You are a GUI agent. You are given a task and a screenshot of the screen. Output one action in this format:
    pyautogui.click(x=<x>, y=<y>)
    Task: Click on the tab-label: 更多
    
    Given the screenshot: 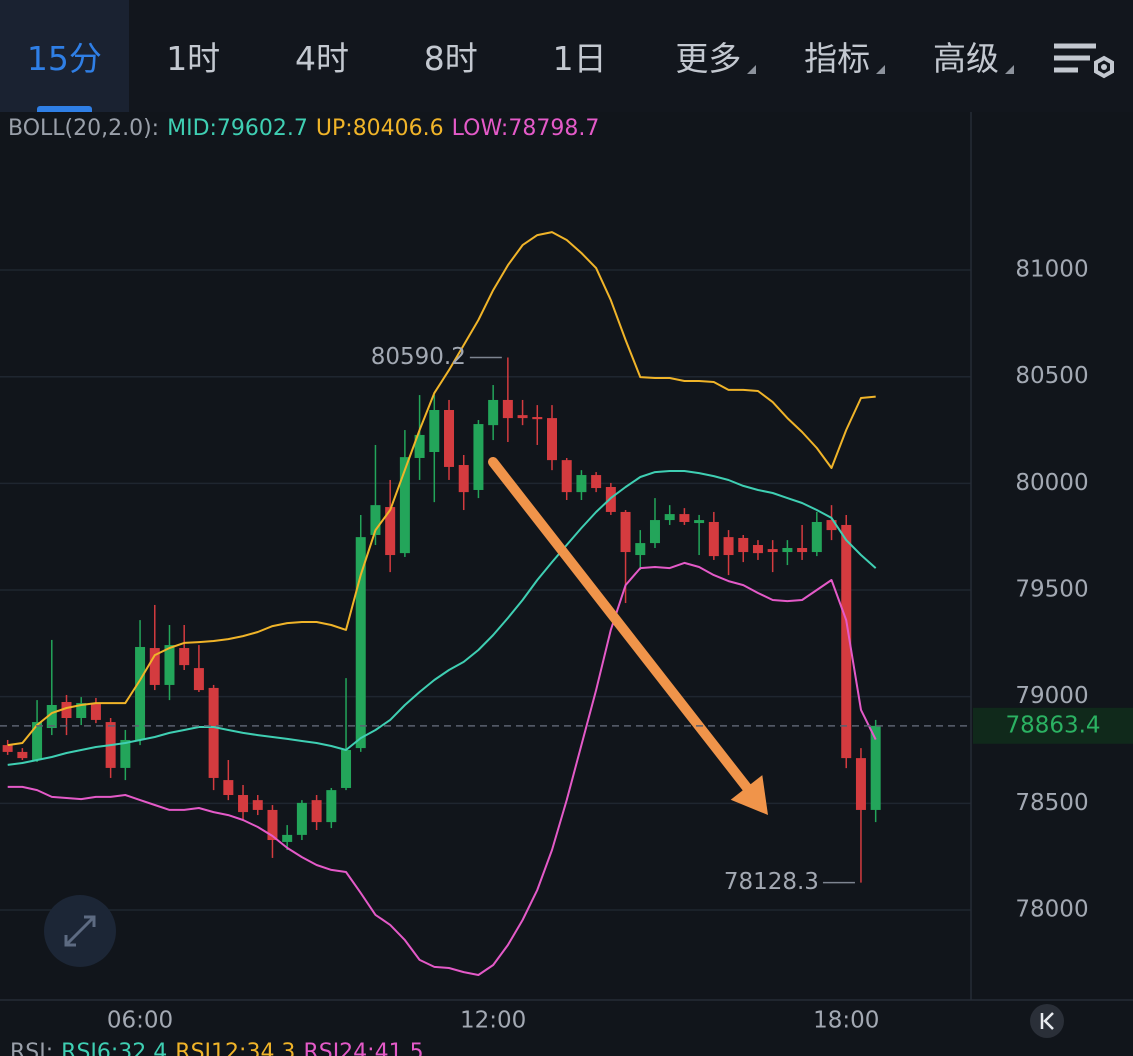 What is the action you would take?
    pyautogui.click(x=716, y=56)
    